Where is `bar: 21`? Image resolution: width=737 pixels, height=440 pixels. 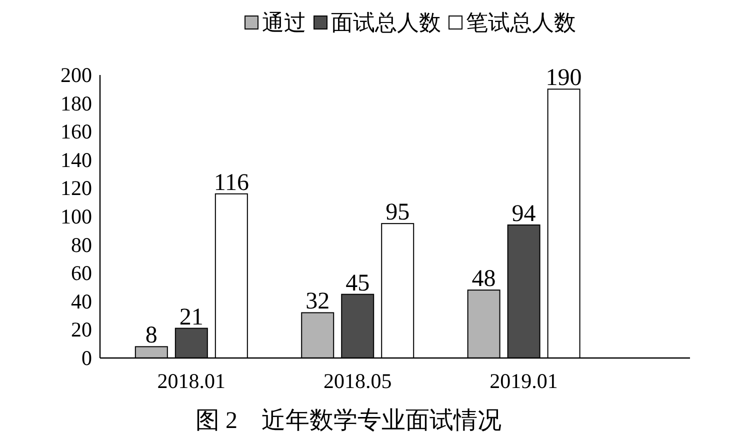 bar: 21 is located at coordinates (191, 331).